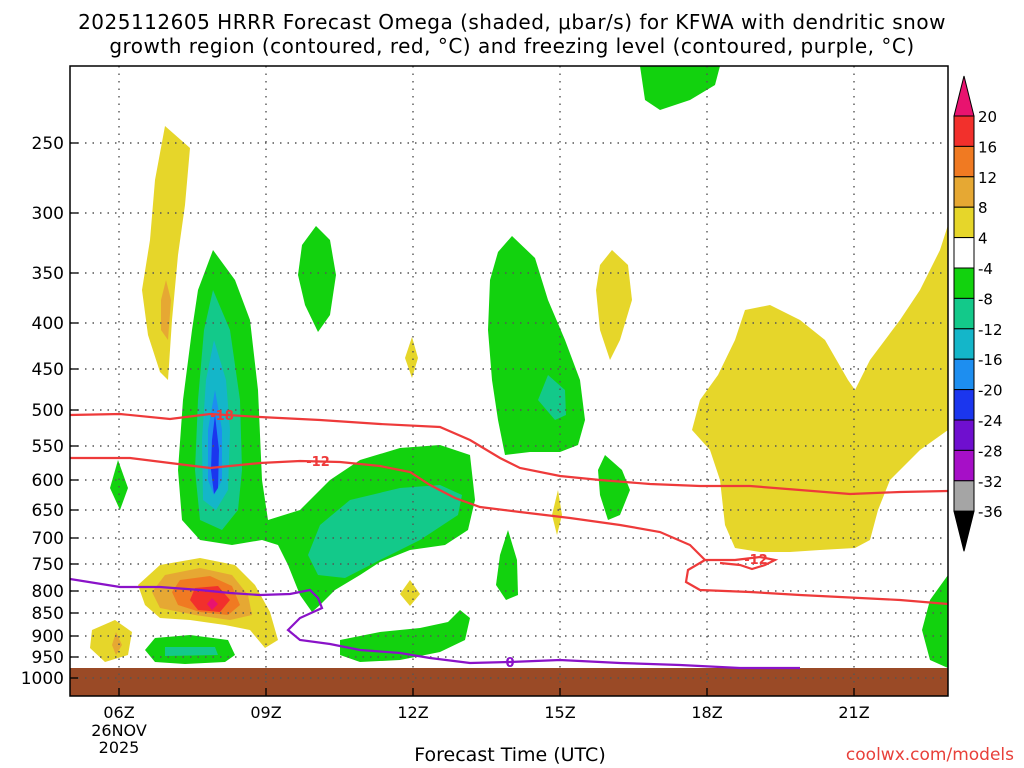  What do you see at coordinates (212, 604) in the screenshot?
I see `omega-region-extreme-rising-lower-left` at bounding box center [212, 604].